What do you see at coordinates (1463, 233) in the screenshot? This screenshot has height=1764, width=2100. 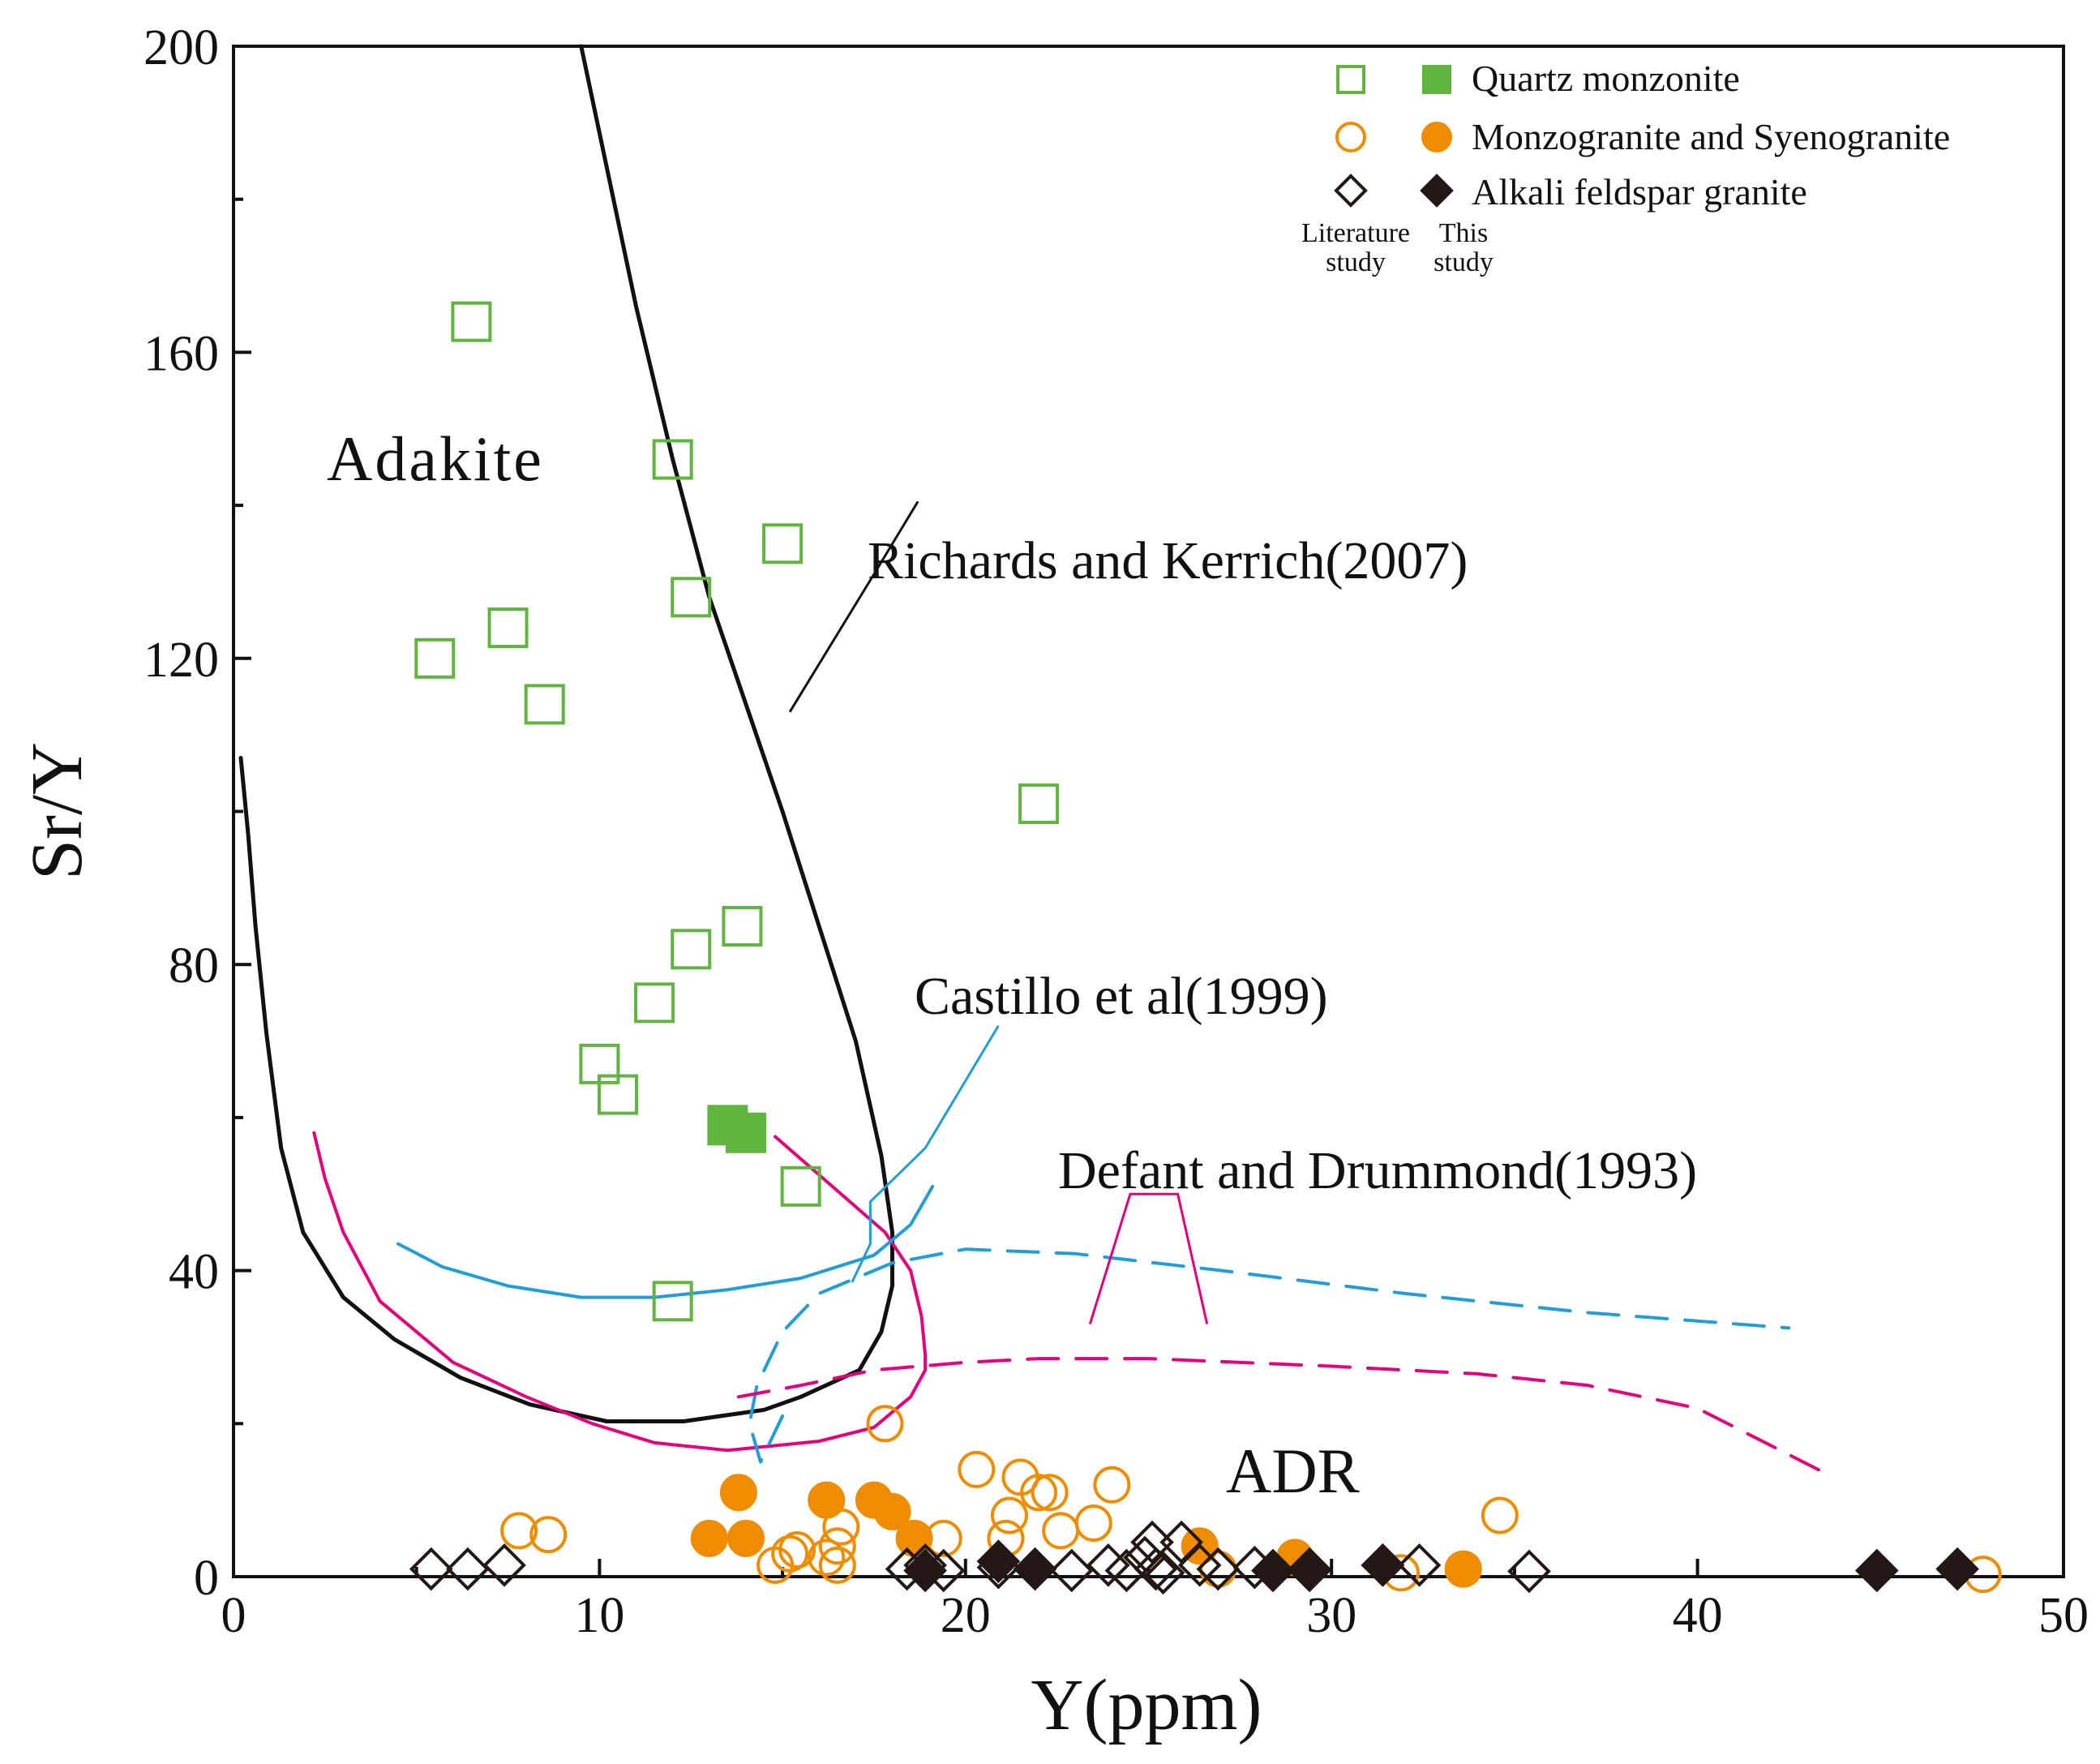 I see `legend-this-study-column-label-1: This` at bounding box center [1463, 233].